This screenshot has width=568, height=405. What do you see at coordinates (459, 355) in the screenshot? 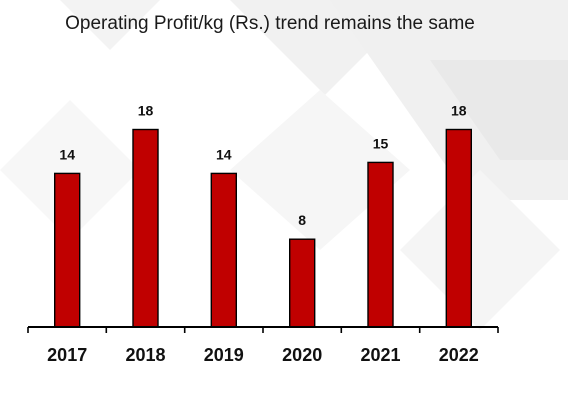
I see `x-tick-label-2022: 2022` at bounding box center [459, 355].